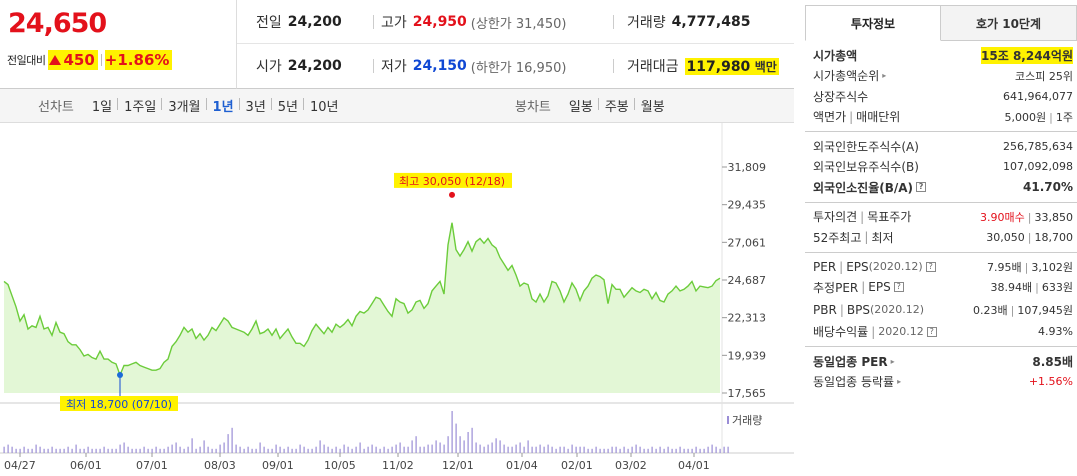  What do you see at coordinates (854, 382) in the screenshot?
I see `sector-rate-label: 동일업종 등락률` at bounding box center [854, 382].